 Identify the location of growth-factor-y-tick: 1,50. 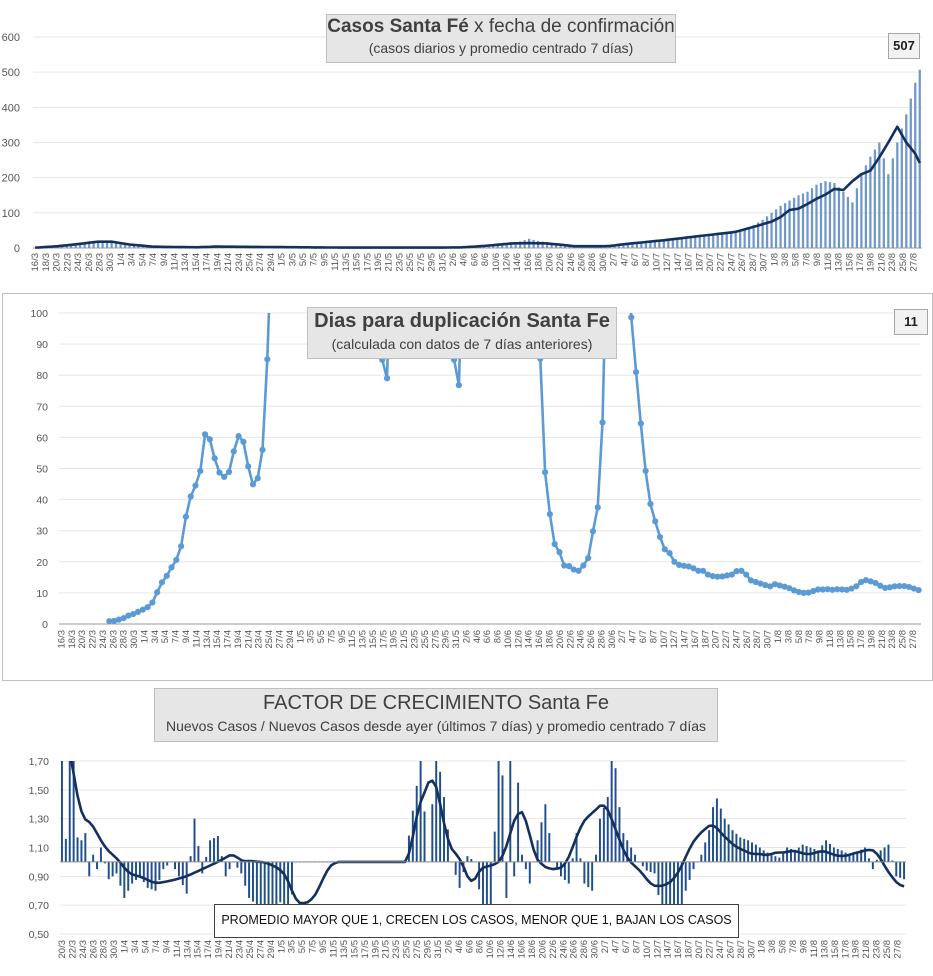
(39, 791).